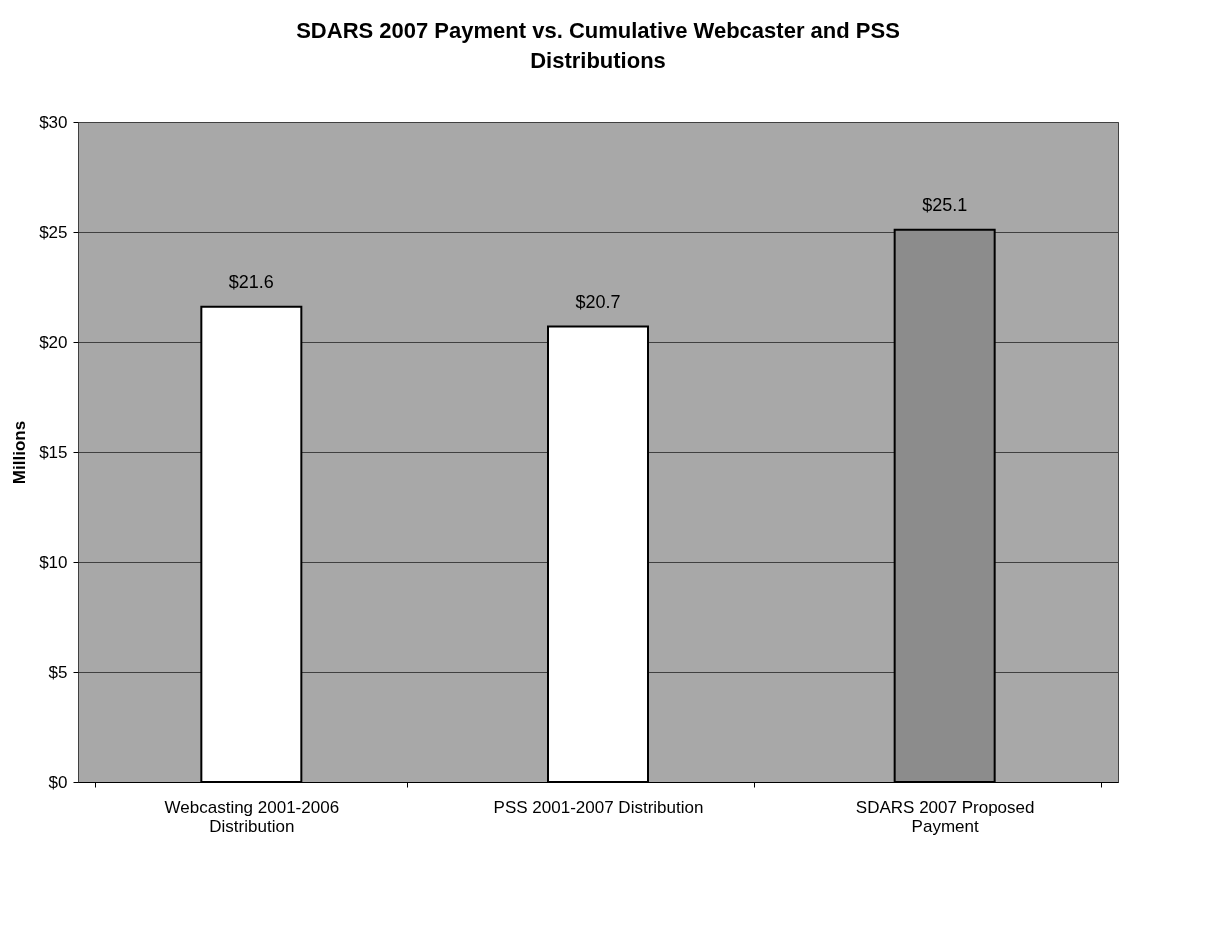 The width and height of the screenshot is (1212, 935). What do you see at coordinates (252, 816) in the screenshot?
I see `x-tick-label: Webcasting 2001-2006 Distribution` at bounding box center [252, 816].